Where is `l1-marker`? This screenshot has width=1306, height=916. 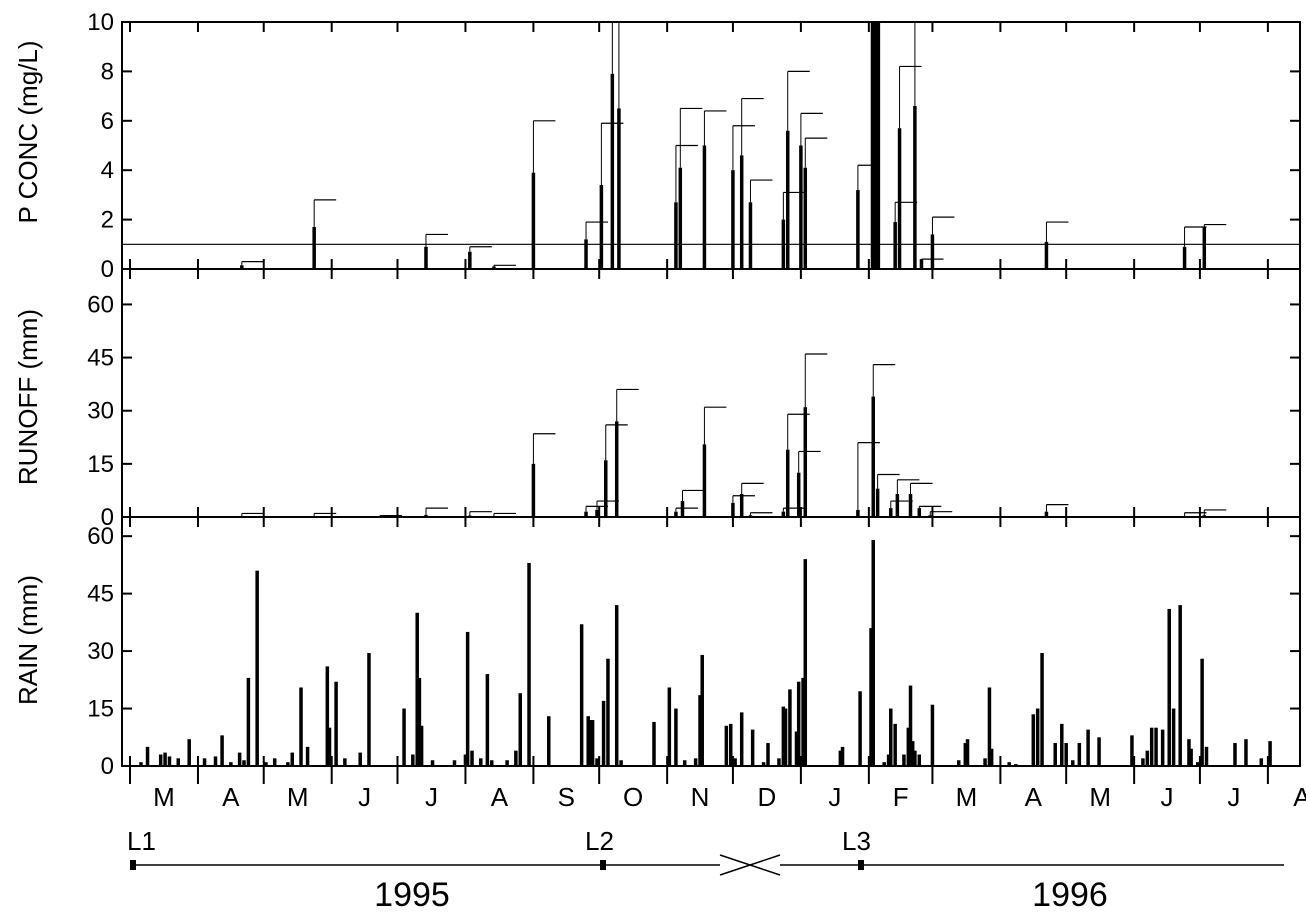
l1-marker is located at coordinates (133, 865).